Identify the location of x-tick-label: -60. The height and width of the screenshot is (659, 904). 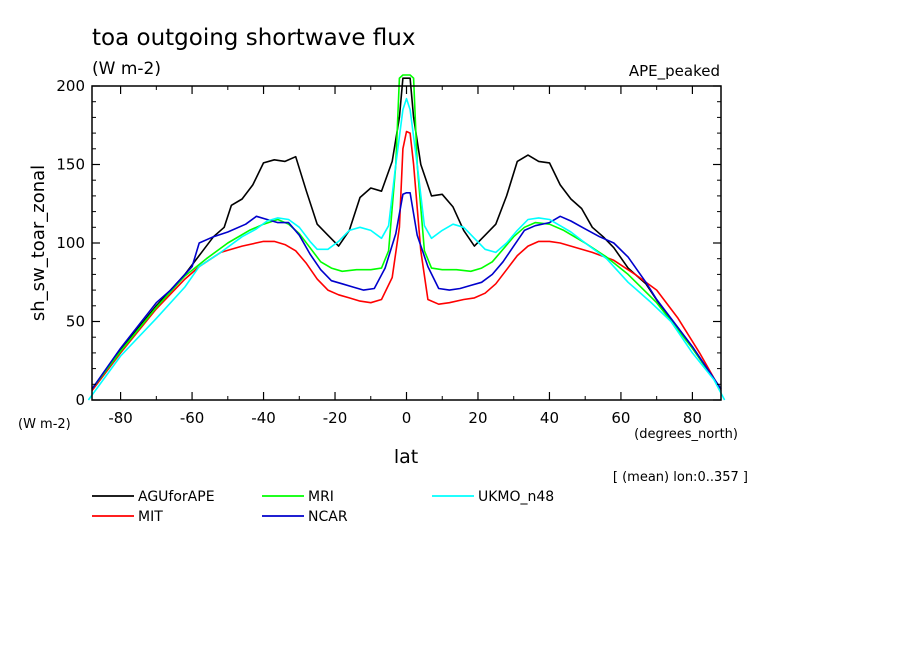
(192, 418).